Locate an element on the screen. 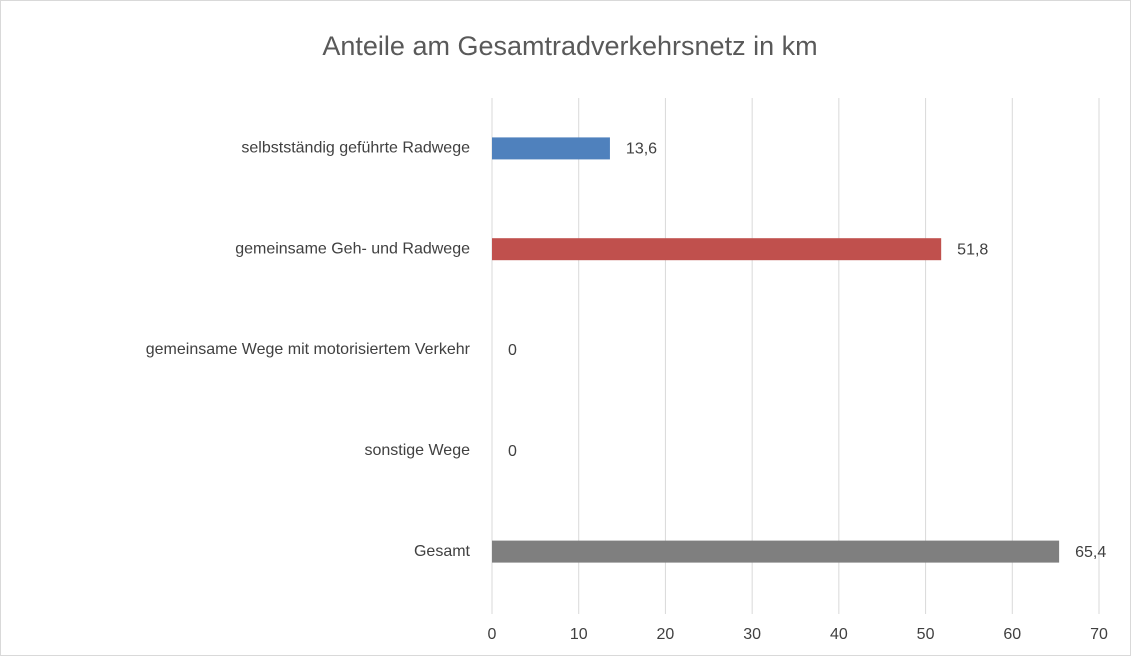  x-tick-label: 30 is located at coordinates (752, 634).